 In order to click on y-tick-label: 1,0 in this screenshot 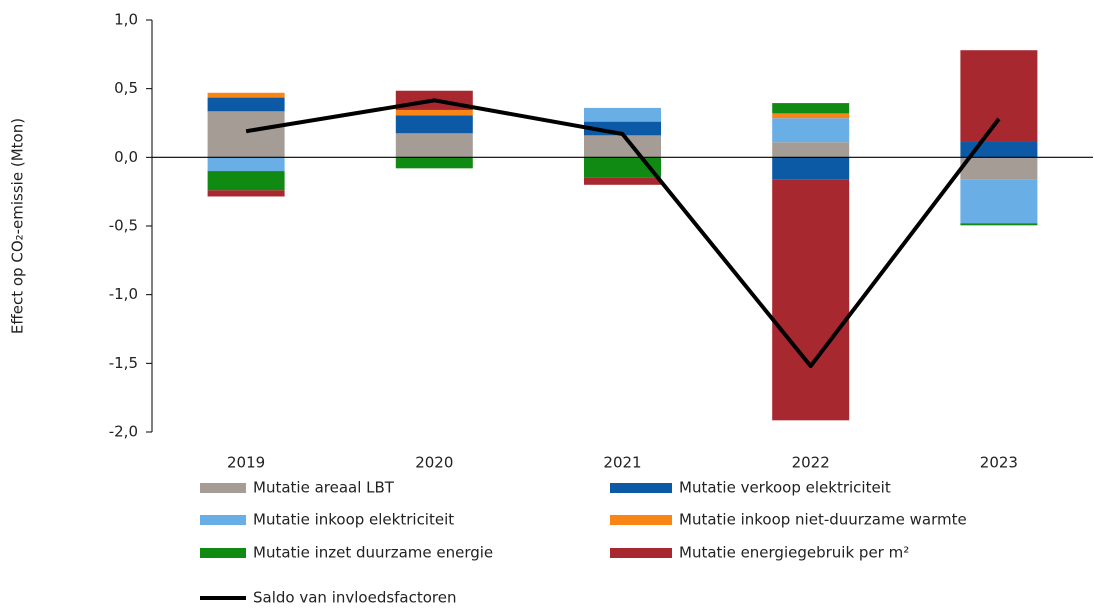, I will do `click(126, 20)`.